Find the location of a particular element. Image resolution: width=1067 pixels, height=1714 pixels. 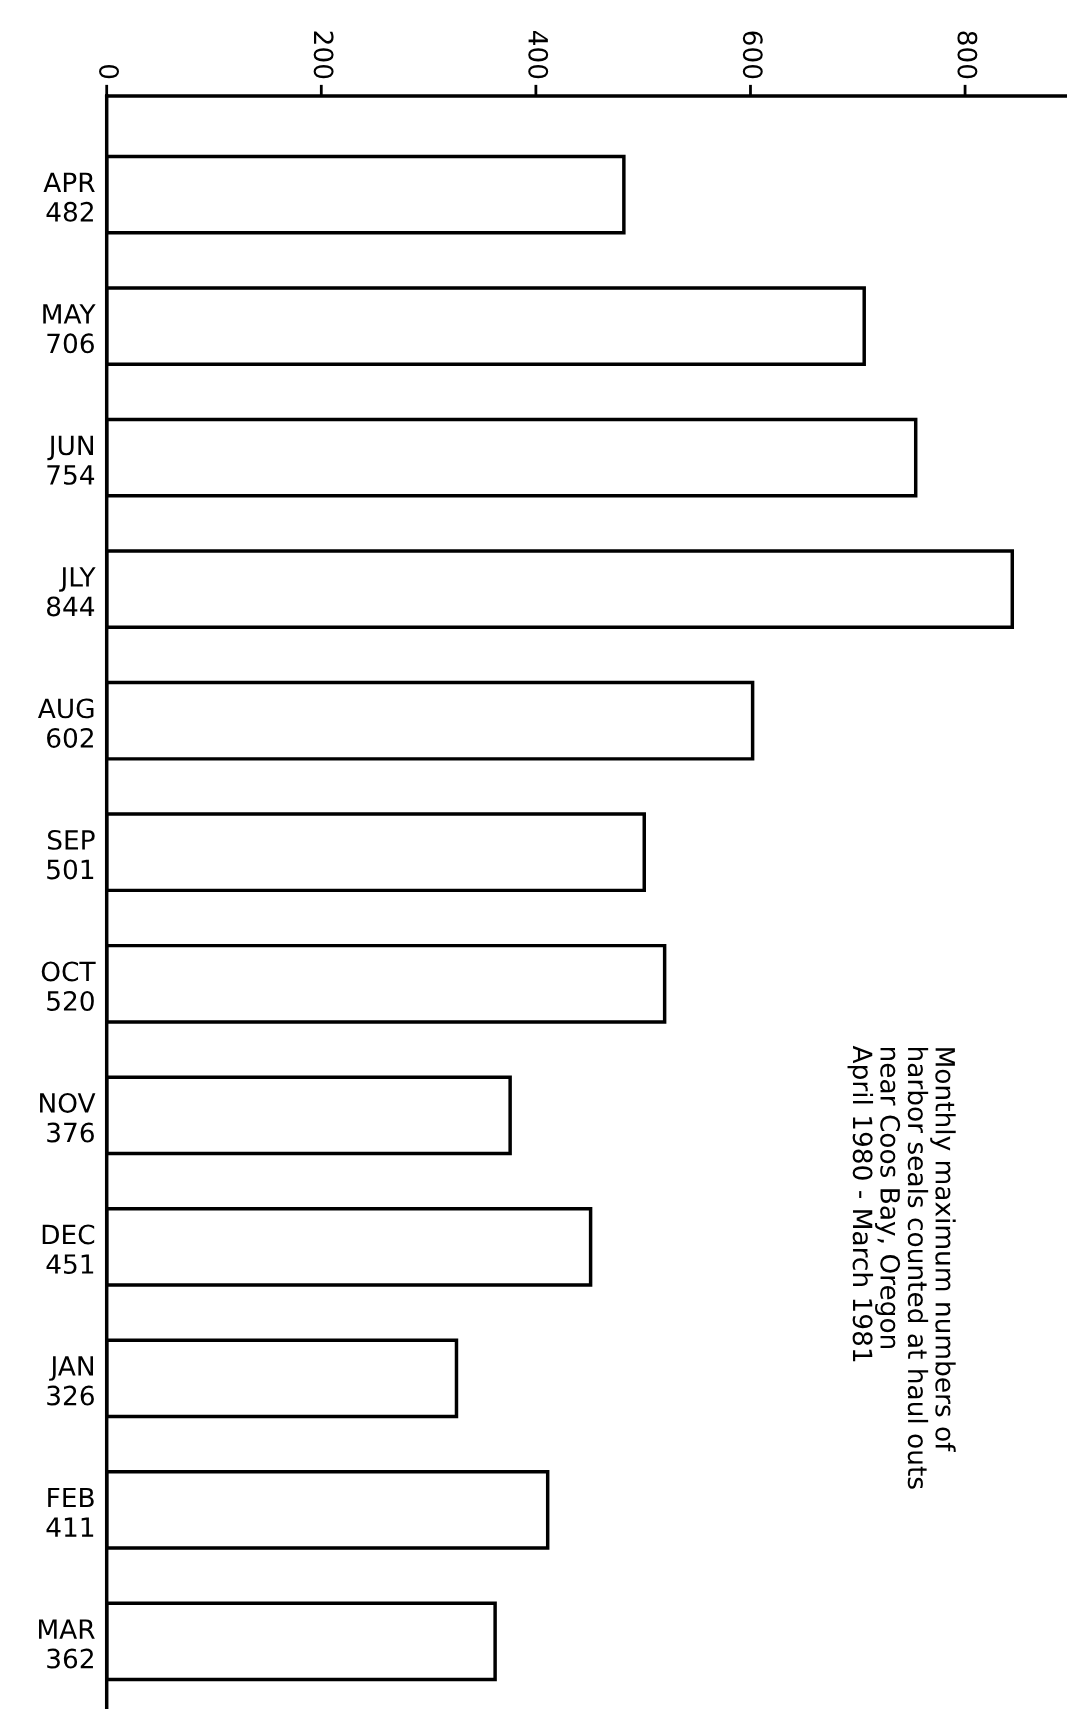

y-tick-label: DEC is located at coordinates (68, 1234).